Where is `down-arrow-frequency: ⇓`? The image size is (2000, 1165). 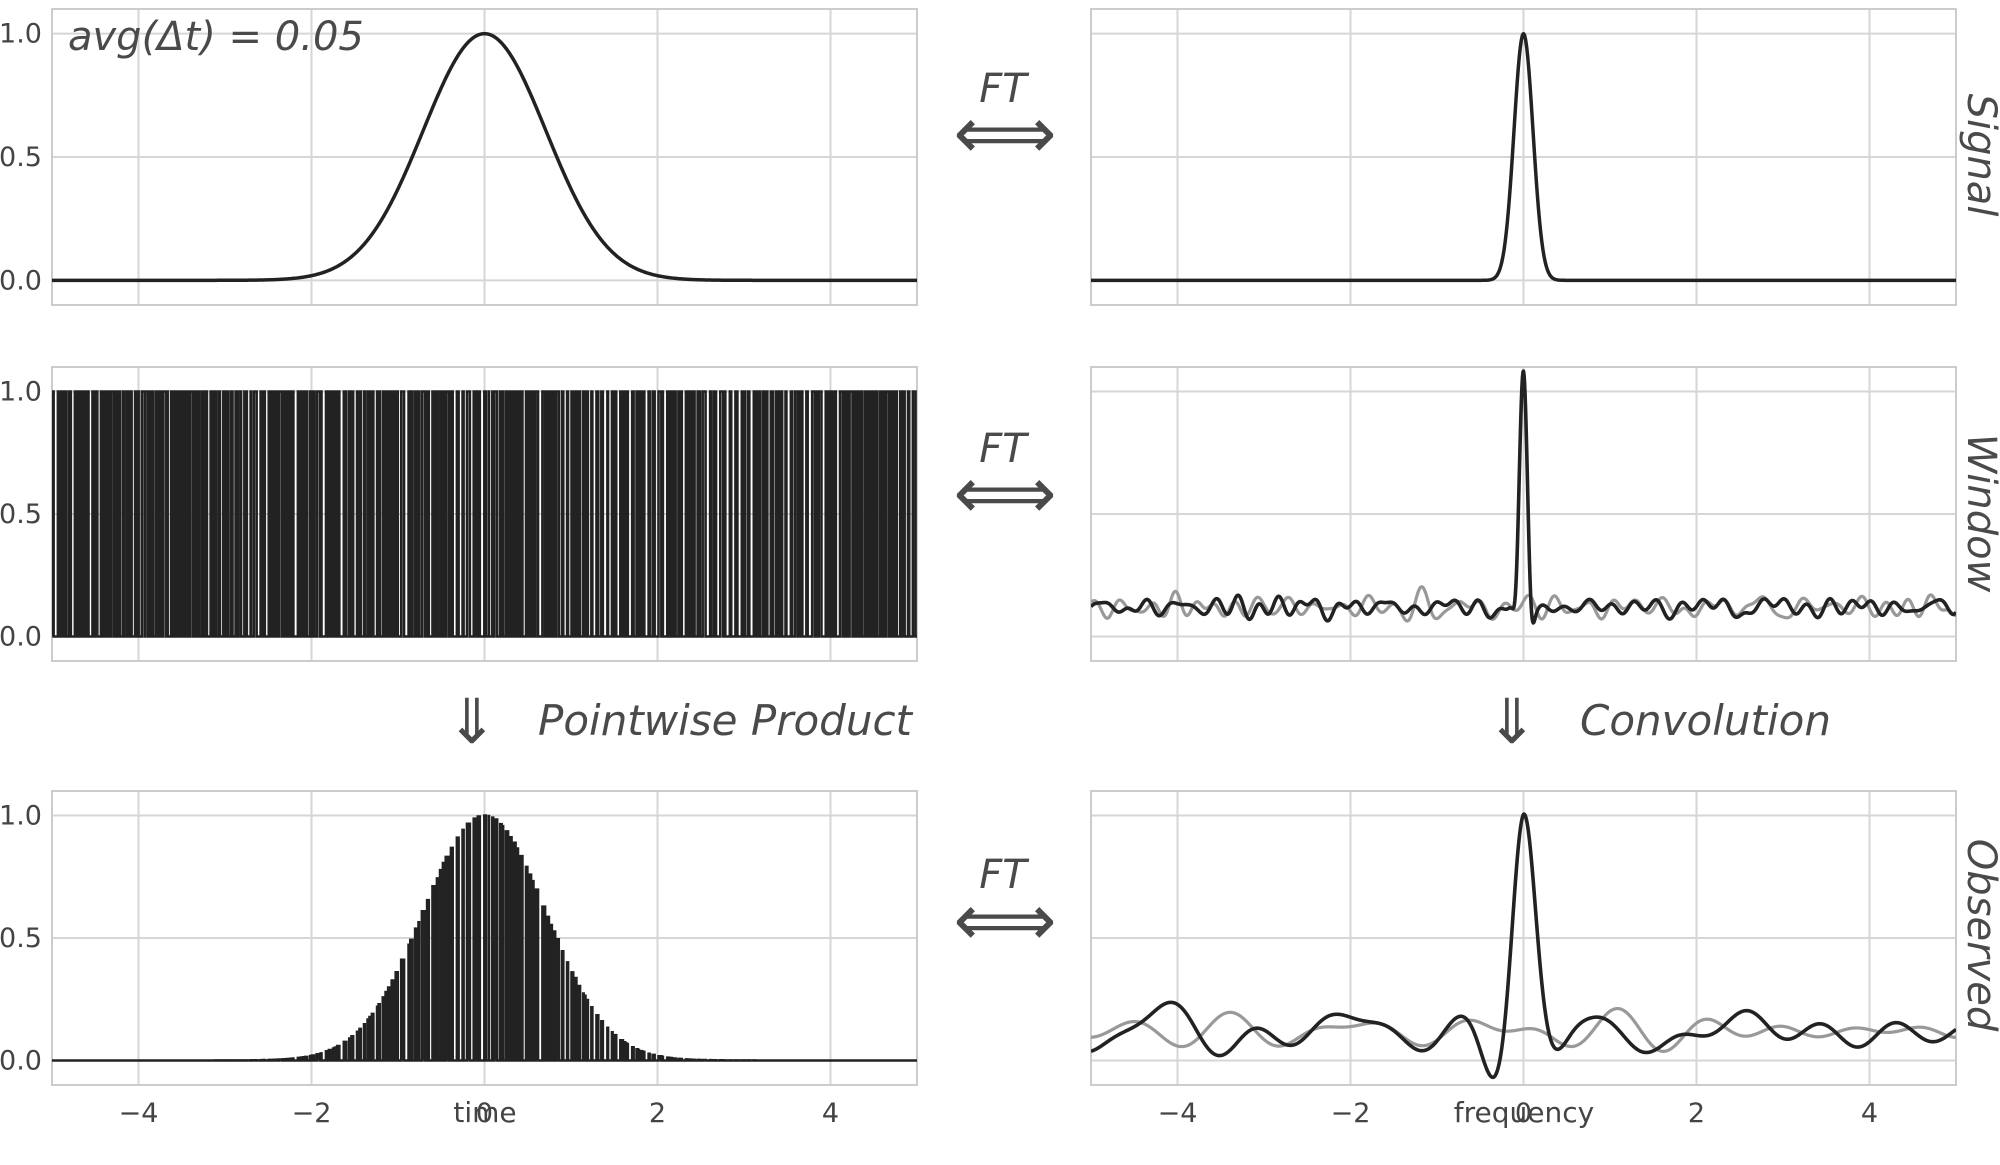 down-arrow-frequency: ⇓ is located at coordinates (1512, 721).